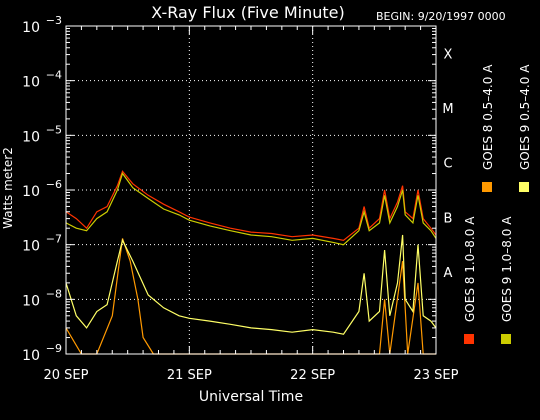 The image size is (540, 420). What do you see at coordinates (447, 164) in the screenshot?
I see `flare-class-label: C` at bounding box center [447, 164].